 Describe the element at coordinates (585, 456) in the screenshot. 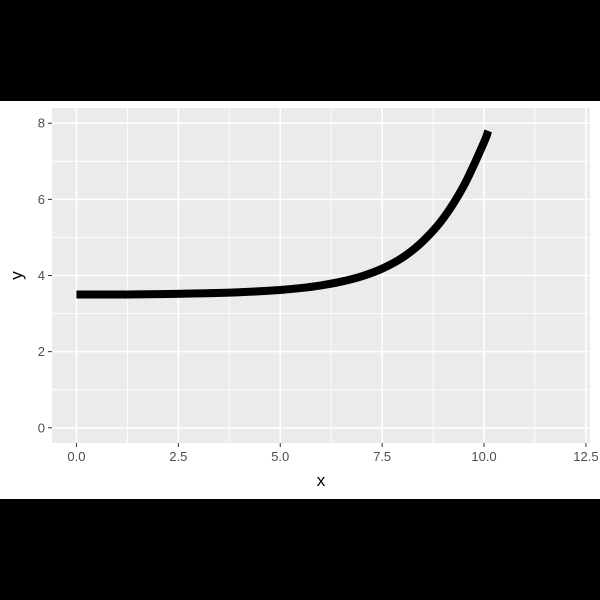

I see `x-tick-label: 12.5` at that location.